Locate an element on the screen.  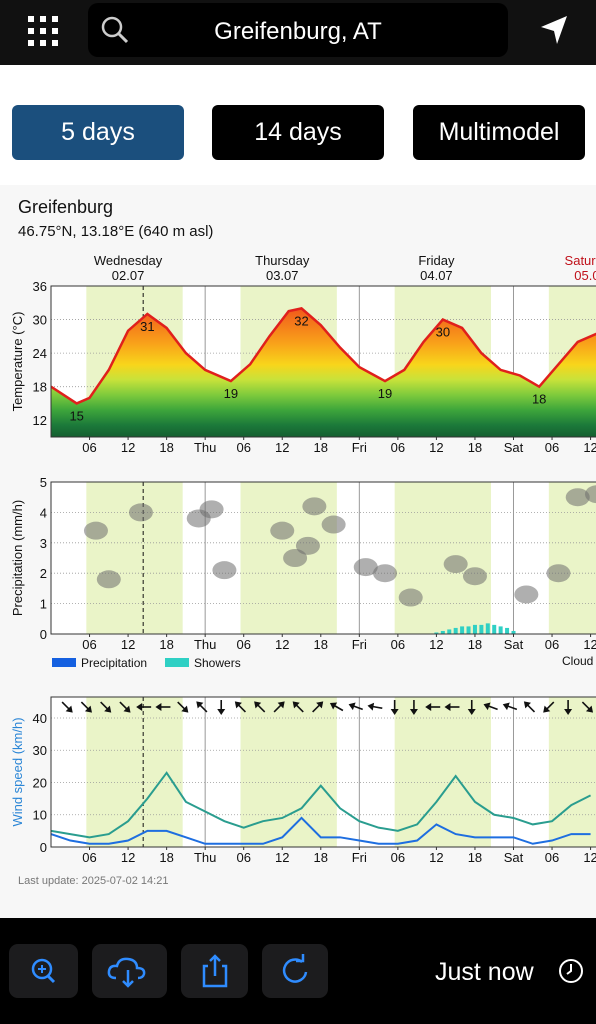
x-tick-label: Thu is located at coordinates (205, 857).